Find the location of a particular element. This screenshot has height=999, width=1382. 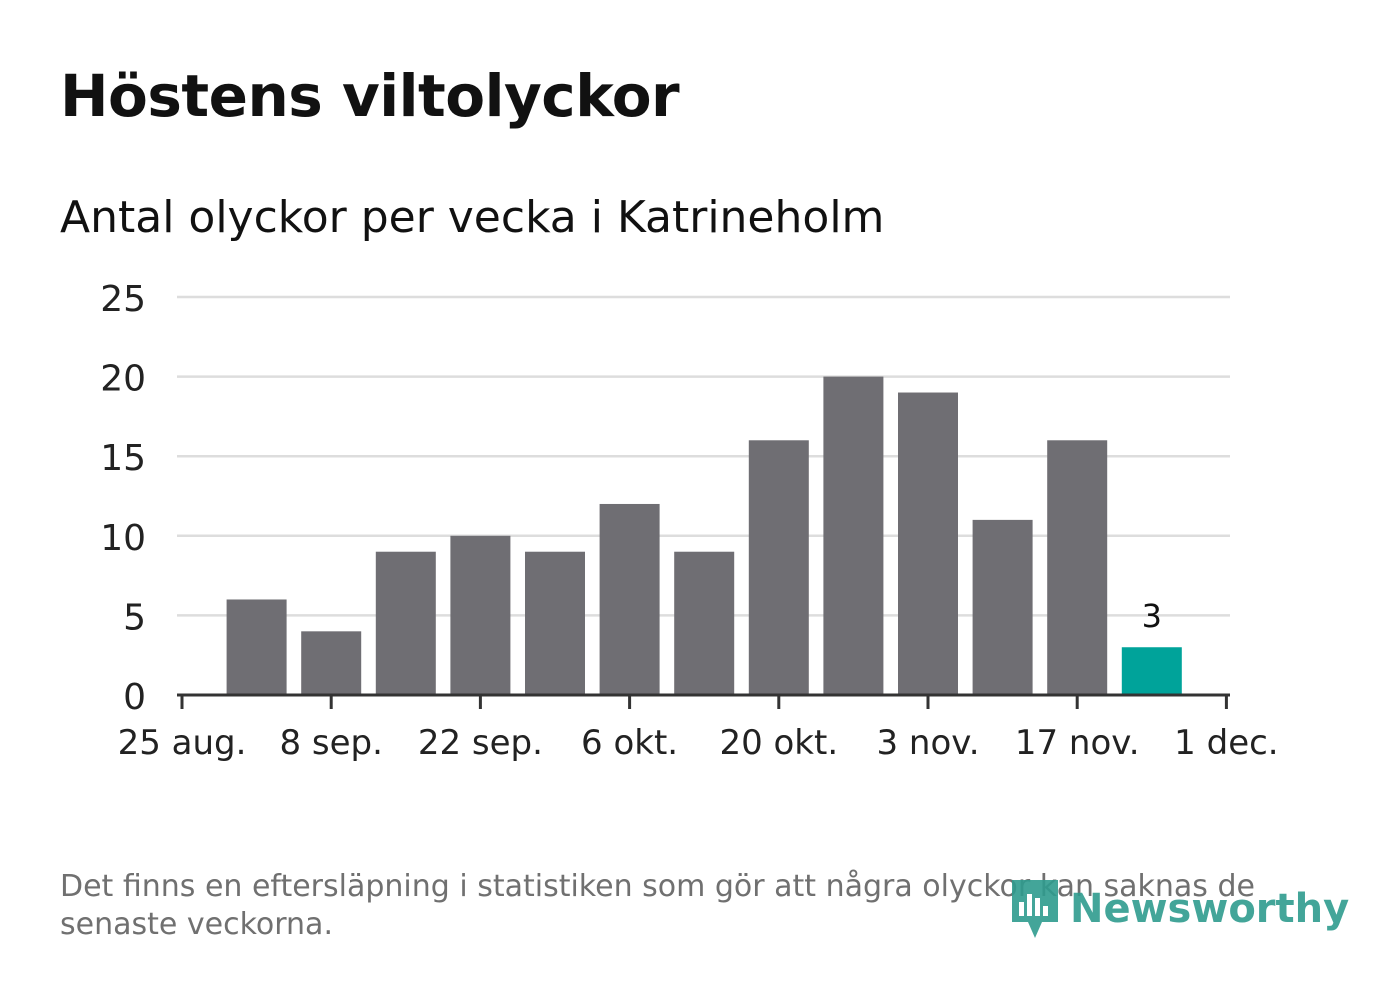

chart-subtitle: Antal olyckor per vecka i Katrineholm is located at coordinates (472, 217).